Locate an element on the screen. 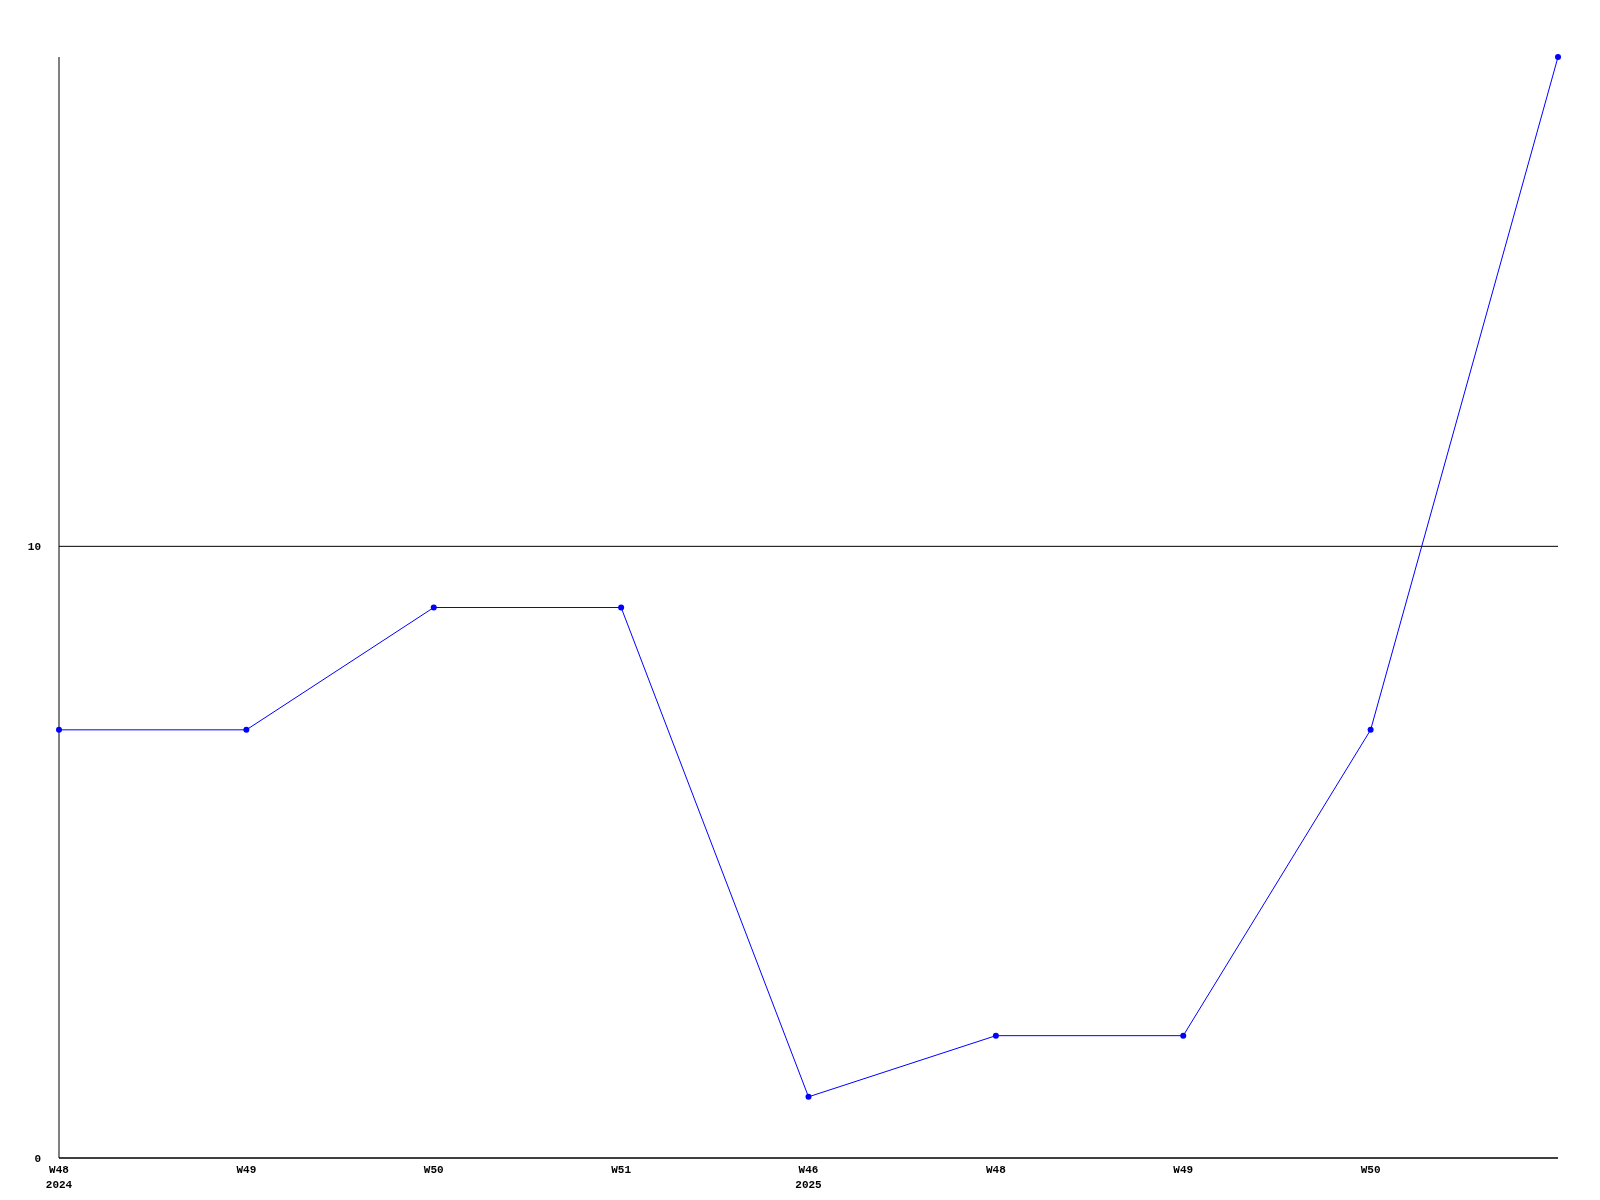 This screenshot has width=1600, height=1200. y-tick-label: 10 is located at coordinates (34, 547).